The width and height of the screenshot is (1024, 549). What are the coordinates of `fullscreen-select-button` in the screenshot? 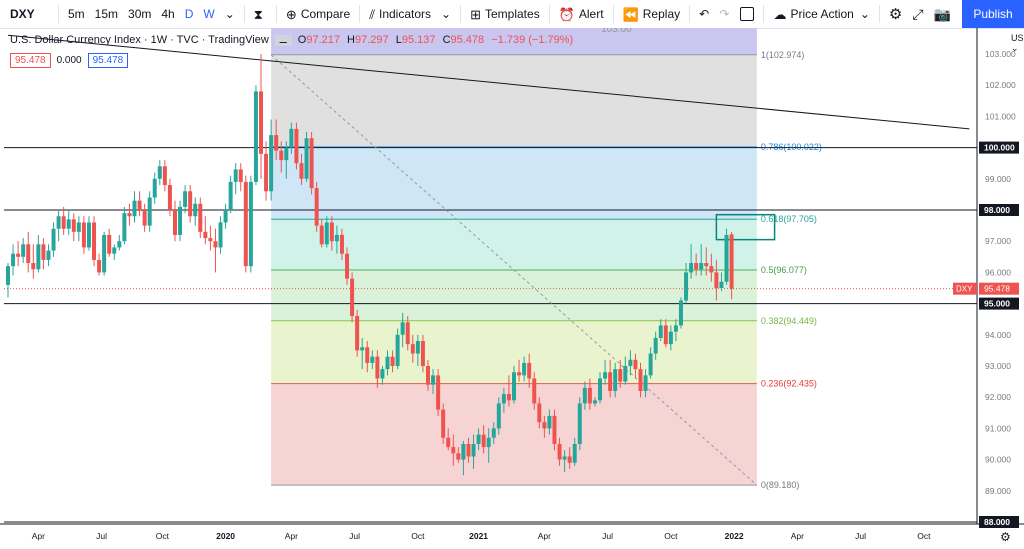 It's located at (747, 14).